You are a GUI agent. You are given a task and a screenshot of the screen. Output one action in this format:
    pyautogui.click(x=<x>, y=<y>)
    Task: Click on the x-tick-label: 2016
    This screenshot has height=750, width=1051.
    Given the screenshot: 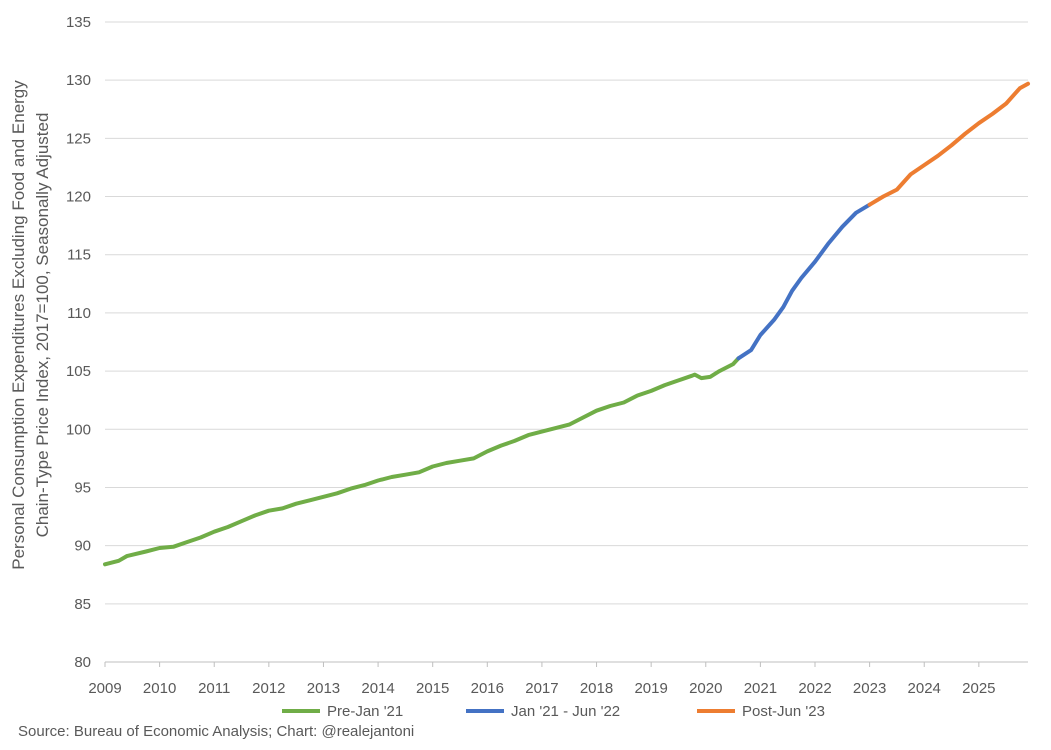 What is the action you would take?
    pyautogui.click(x=487, y=688)
    